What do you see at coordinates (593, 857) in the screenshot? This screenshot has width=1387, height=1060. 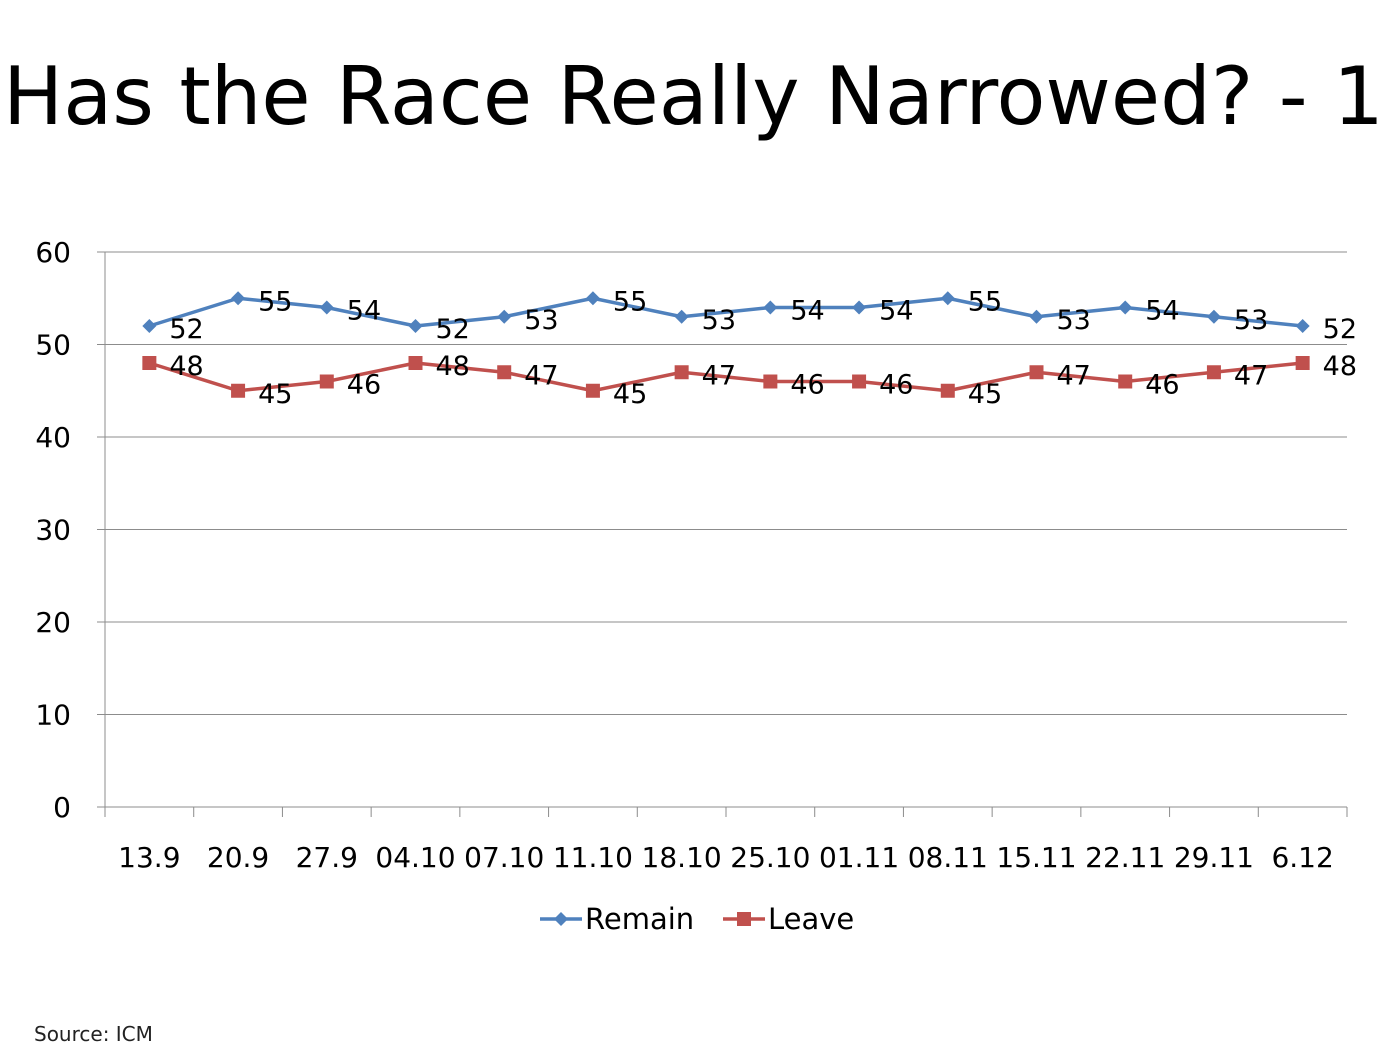 I see `x-tick-label: 11.10` at bounding box center [593, 857].